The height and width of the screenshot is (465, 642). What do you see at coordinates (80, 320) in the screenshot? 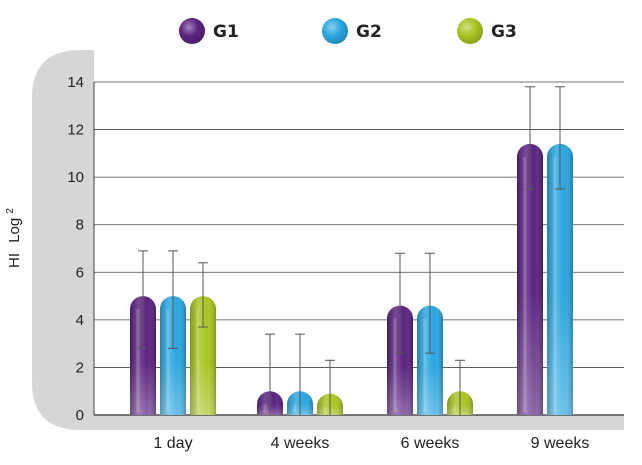
I see `y-tick-label: 4` at bounding box center [80, 320].